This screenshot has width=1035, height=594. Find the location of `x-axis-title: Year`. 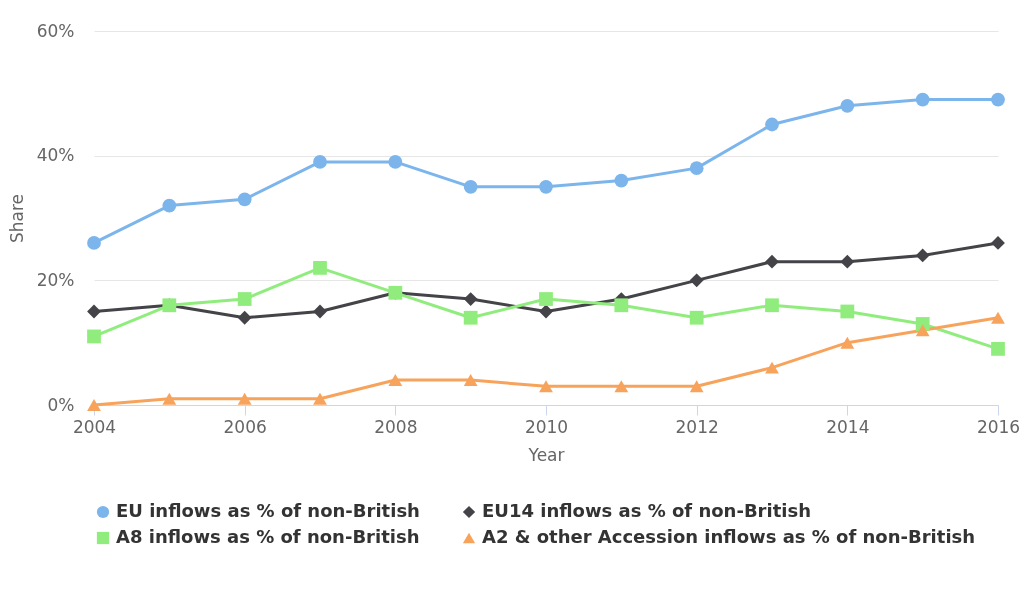

x-axis-title: Year is located at coordinates (546, 454).